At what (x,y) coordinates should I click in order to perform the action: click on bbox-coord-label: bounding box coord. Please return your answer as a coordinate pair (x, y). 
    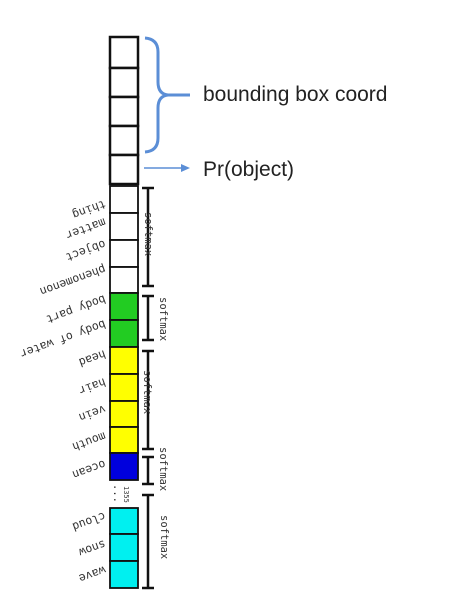
    Looking at the image, I should click on (295, 94).